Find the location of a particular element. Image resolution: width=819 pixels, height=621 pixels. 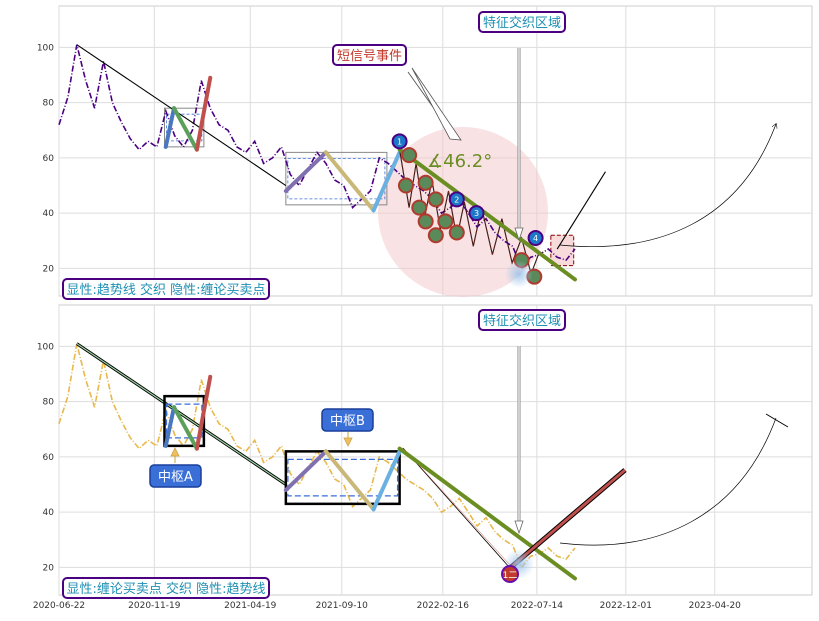

short-signal-label: 短信号事件 is located at coordinates (369, 55).